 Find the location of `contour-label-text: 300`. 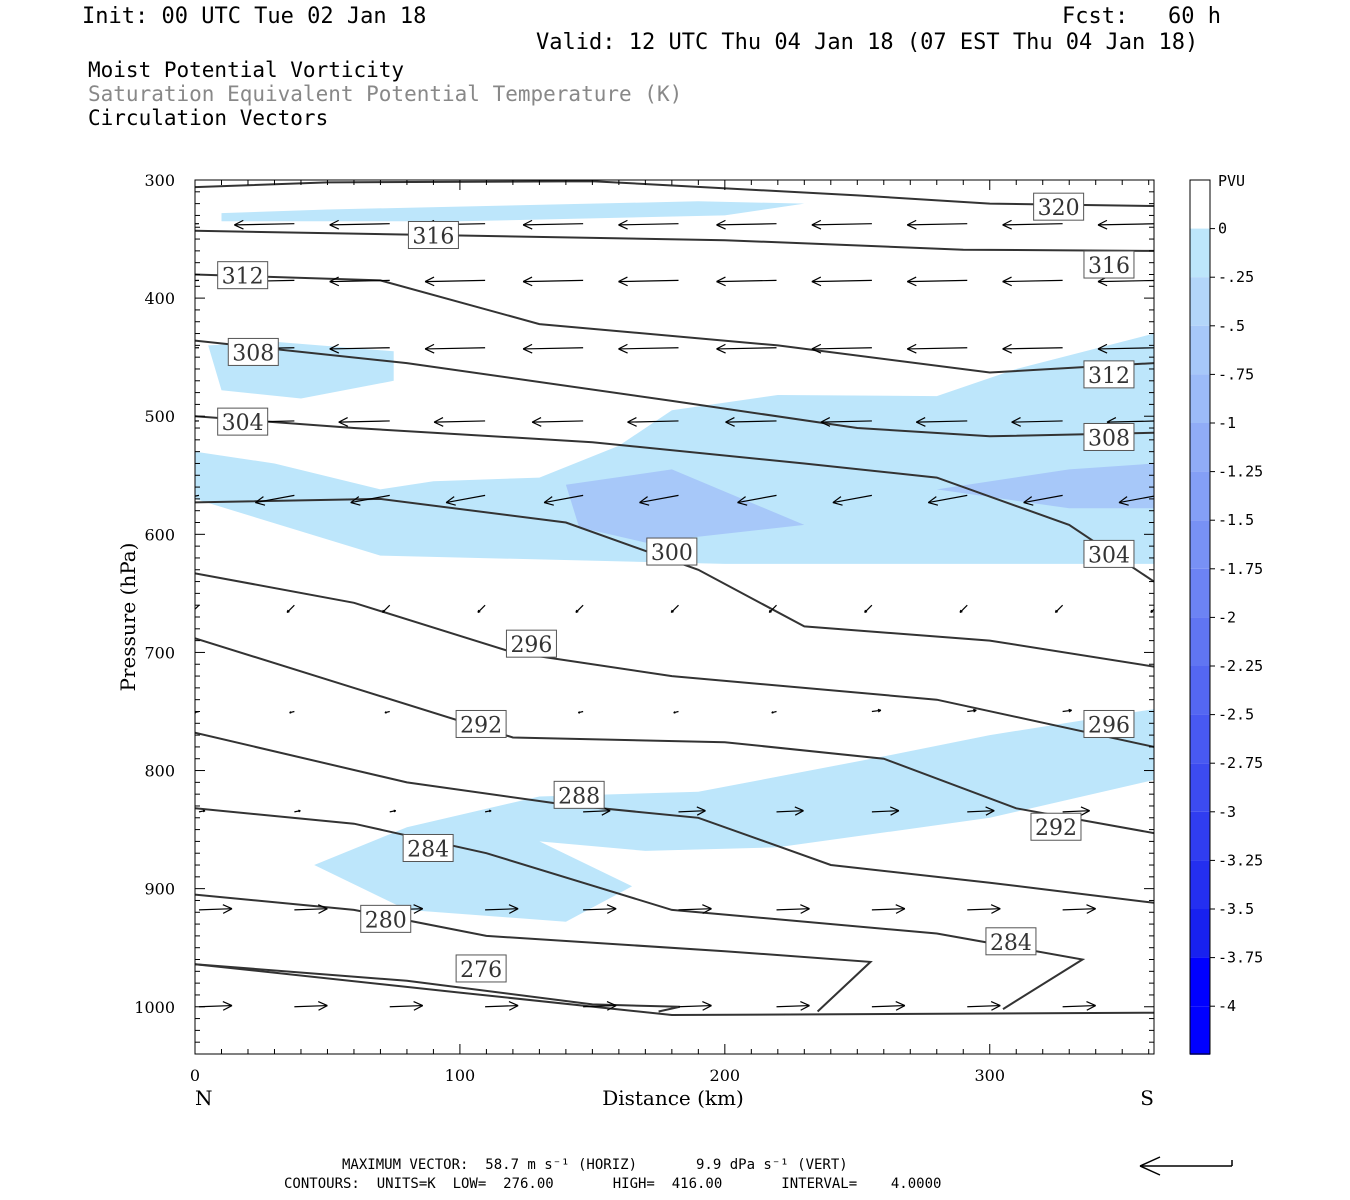

contour-label-text: 300 is located at coordinates (672, 553).